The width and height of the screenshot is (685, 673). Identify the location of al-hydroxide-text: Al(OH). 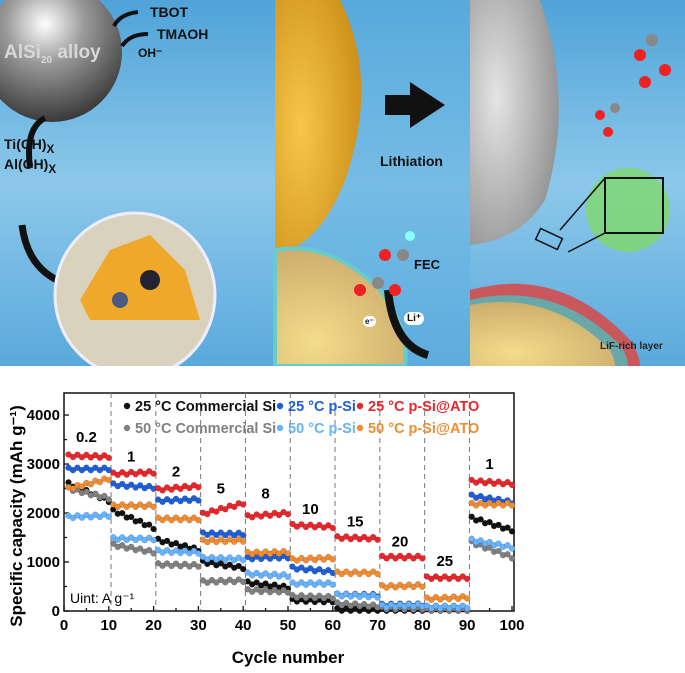
(26, 164).